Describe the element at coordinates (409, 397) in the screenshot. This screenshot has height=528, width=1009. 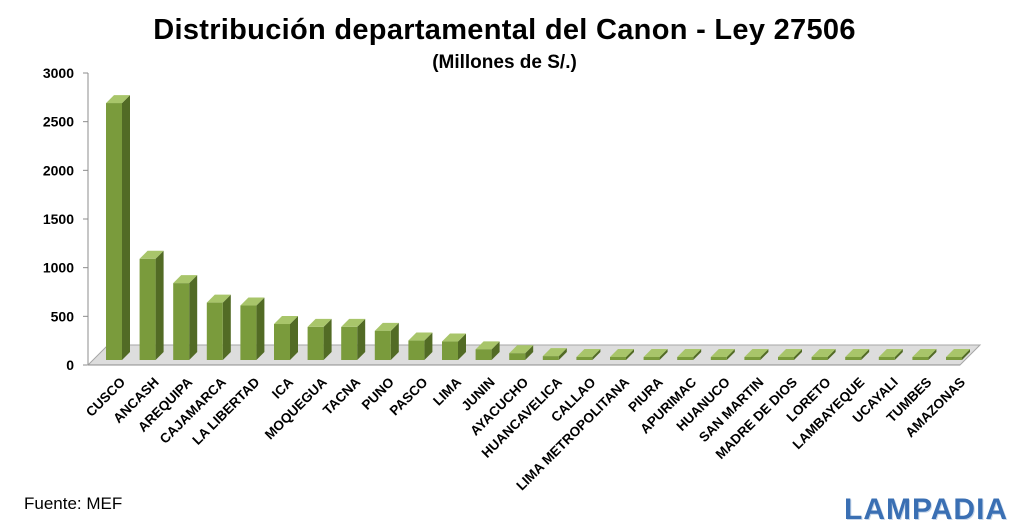
I see `x-tick-label: PASCO` at that location.